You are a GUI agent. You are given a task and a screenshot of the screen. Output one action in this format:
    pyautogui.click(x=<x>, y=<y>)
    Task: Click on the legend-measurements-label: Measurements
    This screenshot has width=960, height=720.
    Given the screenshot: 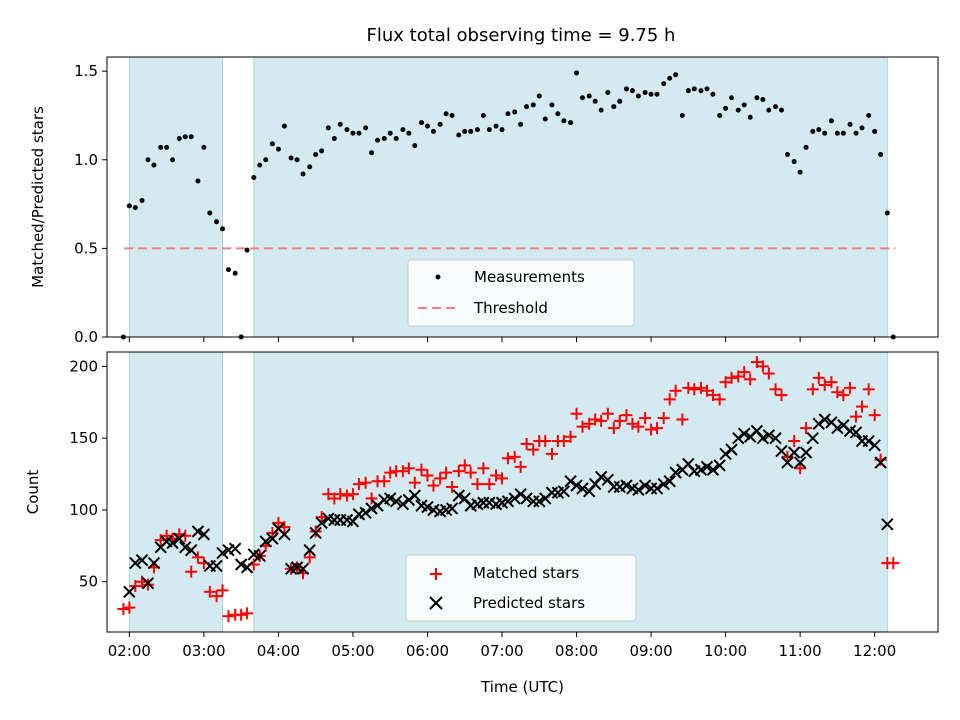 What is the action you would take?
    pyautogui.click(x=529, y=277)
    